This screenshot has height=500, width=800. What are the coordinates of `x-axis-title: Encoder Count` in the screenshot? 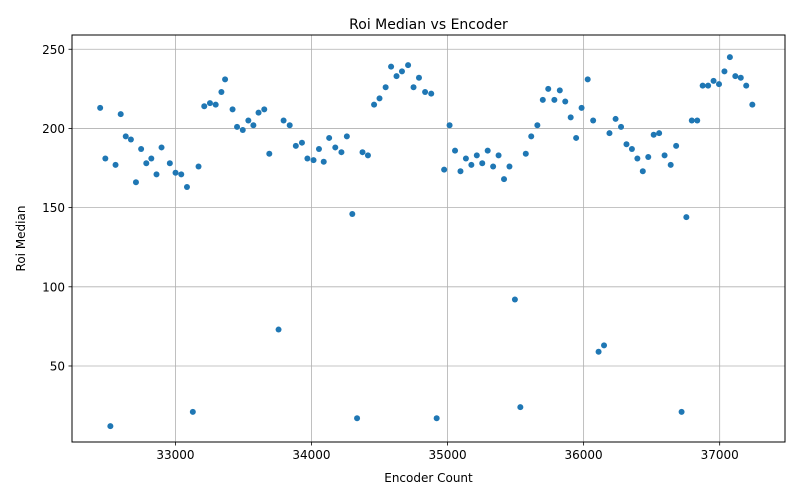 It's located at (428, 478).